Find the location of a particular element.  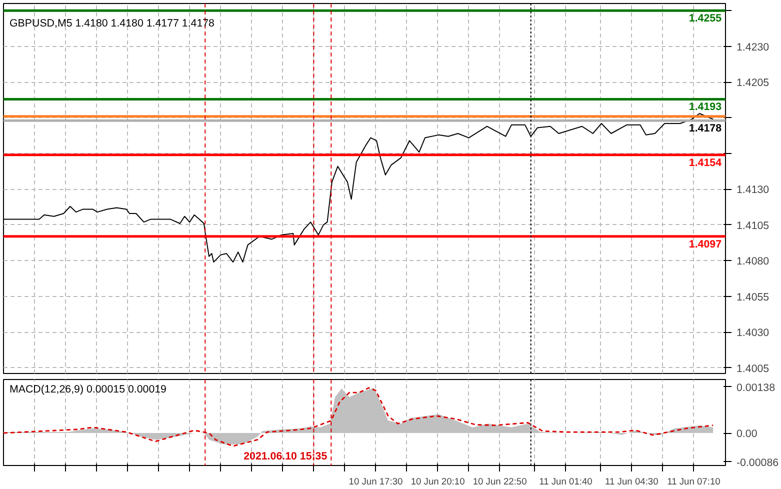

y-tick-label: 1.4055 is located at coordinates (753, 297).